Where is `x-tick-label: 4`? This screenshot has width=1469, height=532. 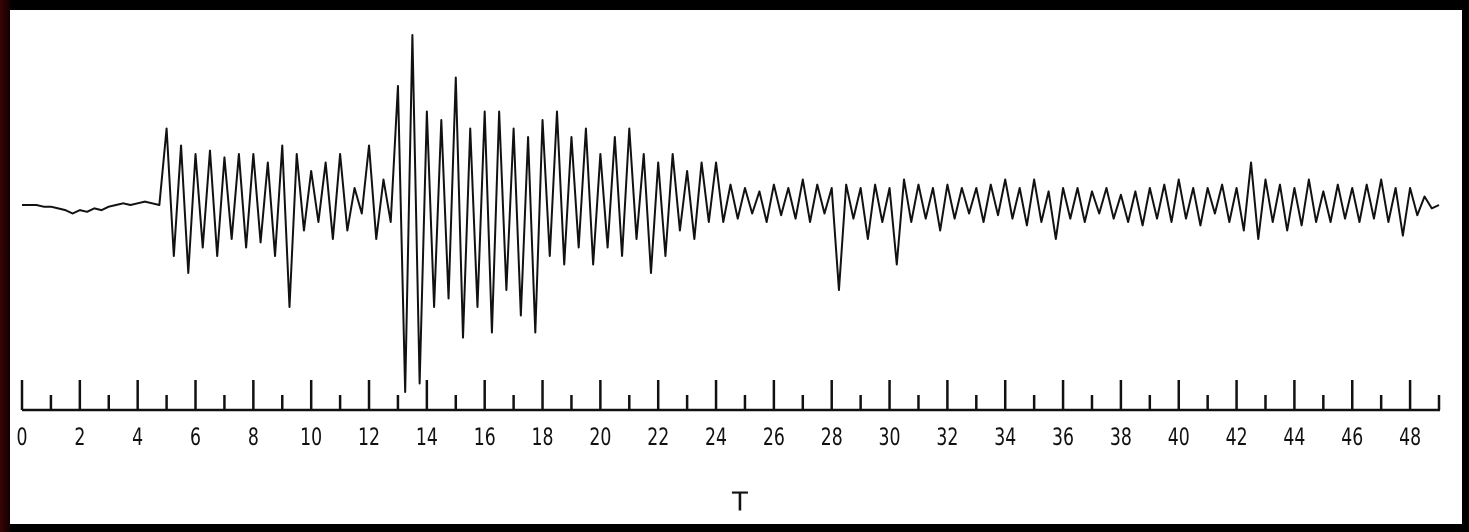 x-tick-label: 4 is located at coordinates (137, 437).